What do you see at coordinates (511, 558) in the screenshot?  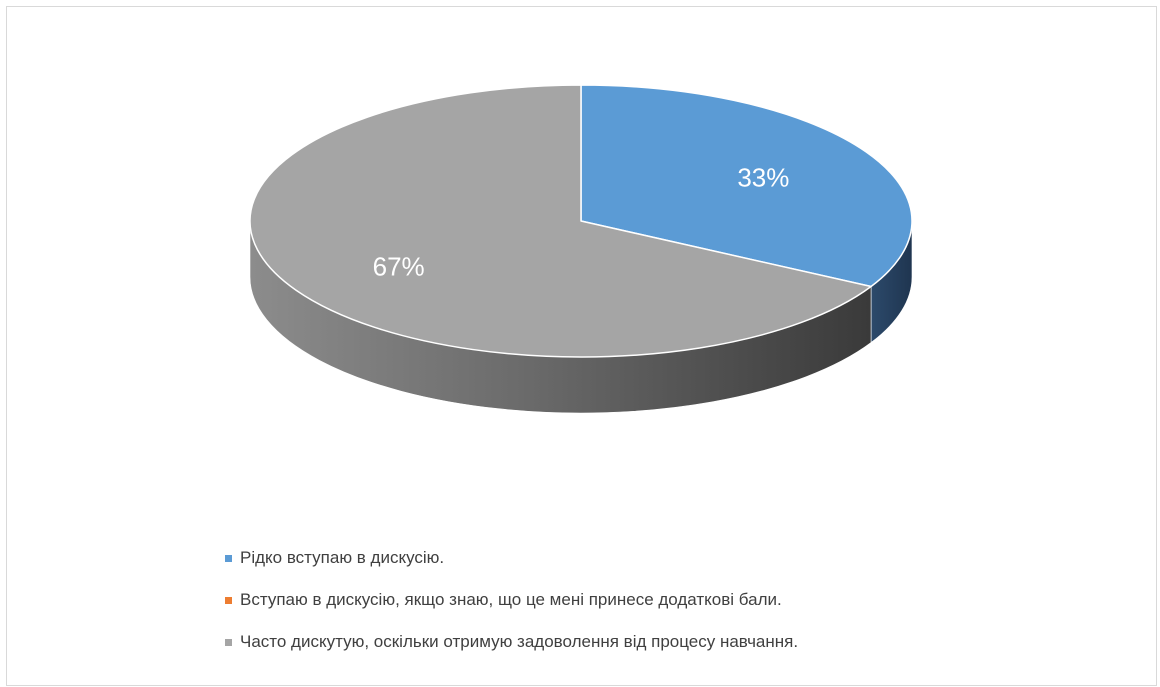 I see `legend-item: Рідко вступаю в дискусію.` at bounding box center [511, 558].